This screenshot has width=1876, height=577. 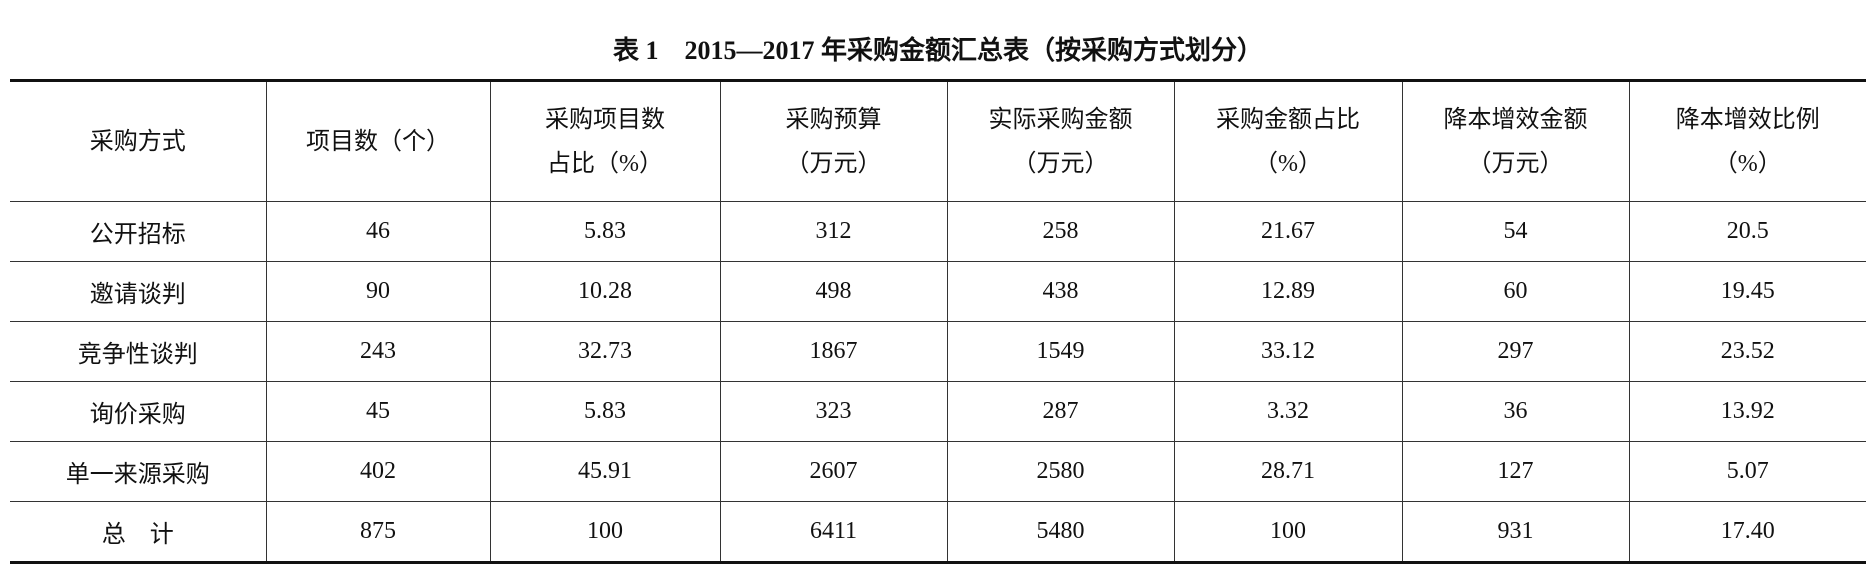 I want to click on table-title: 表 1 2015—2017 年采购金额汇总表（按采购方式划分）, so click(x=937, y=50).